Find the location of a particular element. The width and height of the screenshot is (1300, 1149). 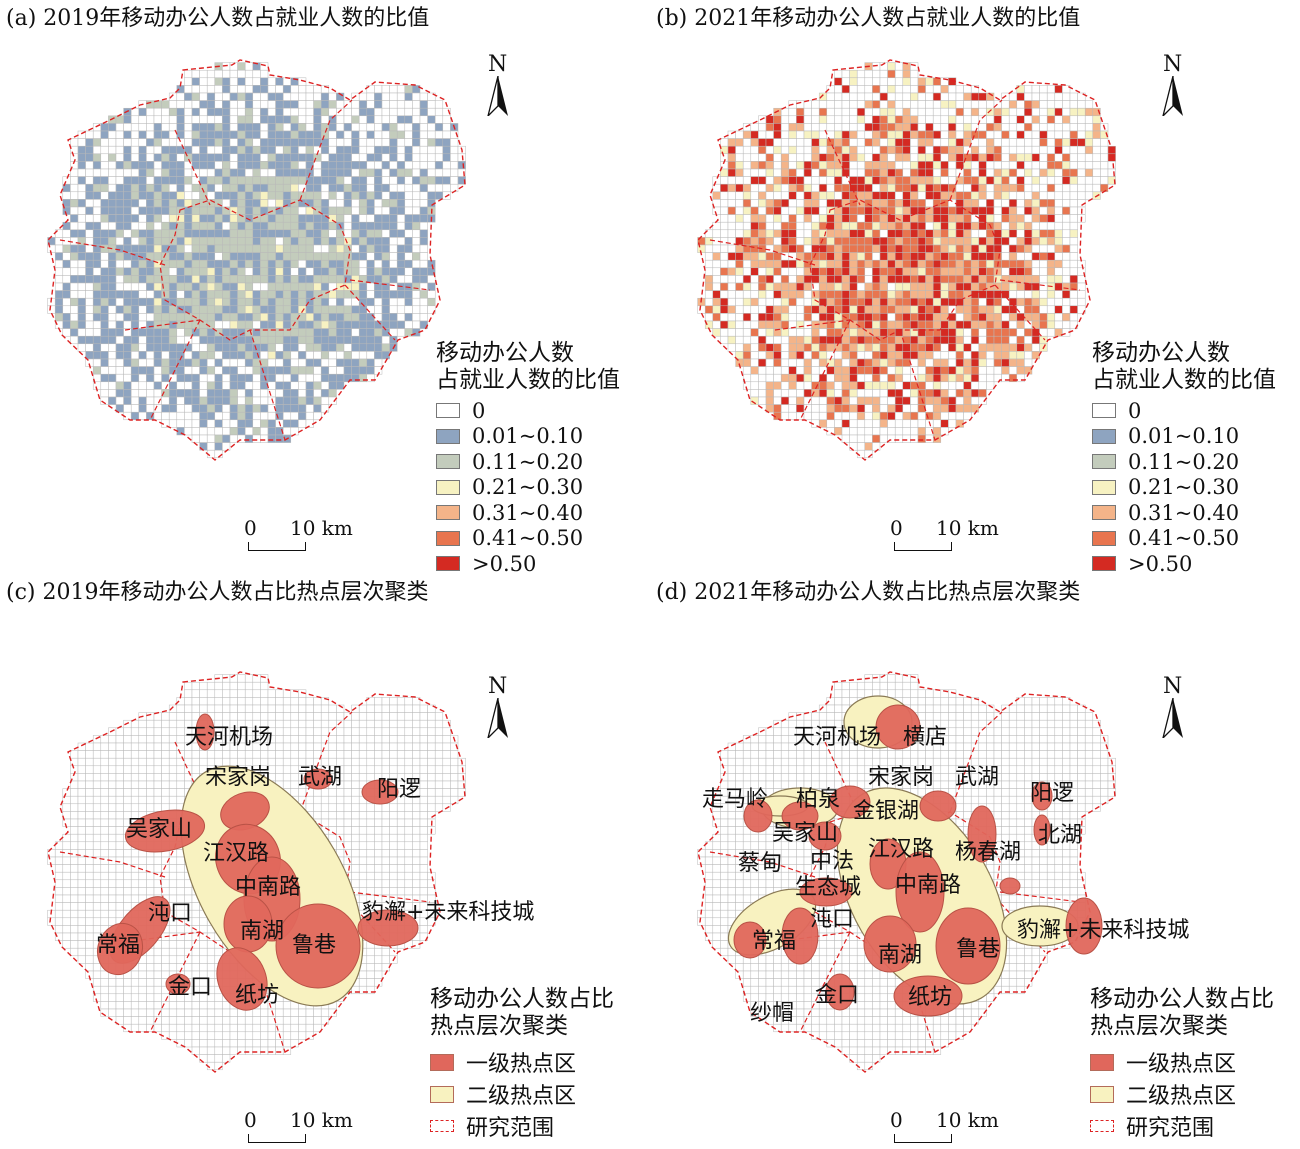

legend-item: 一级热点区 is located at coordinates (1182, 1062).